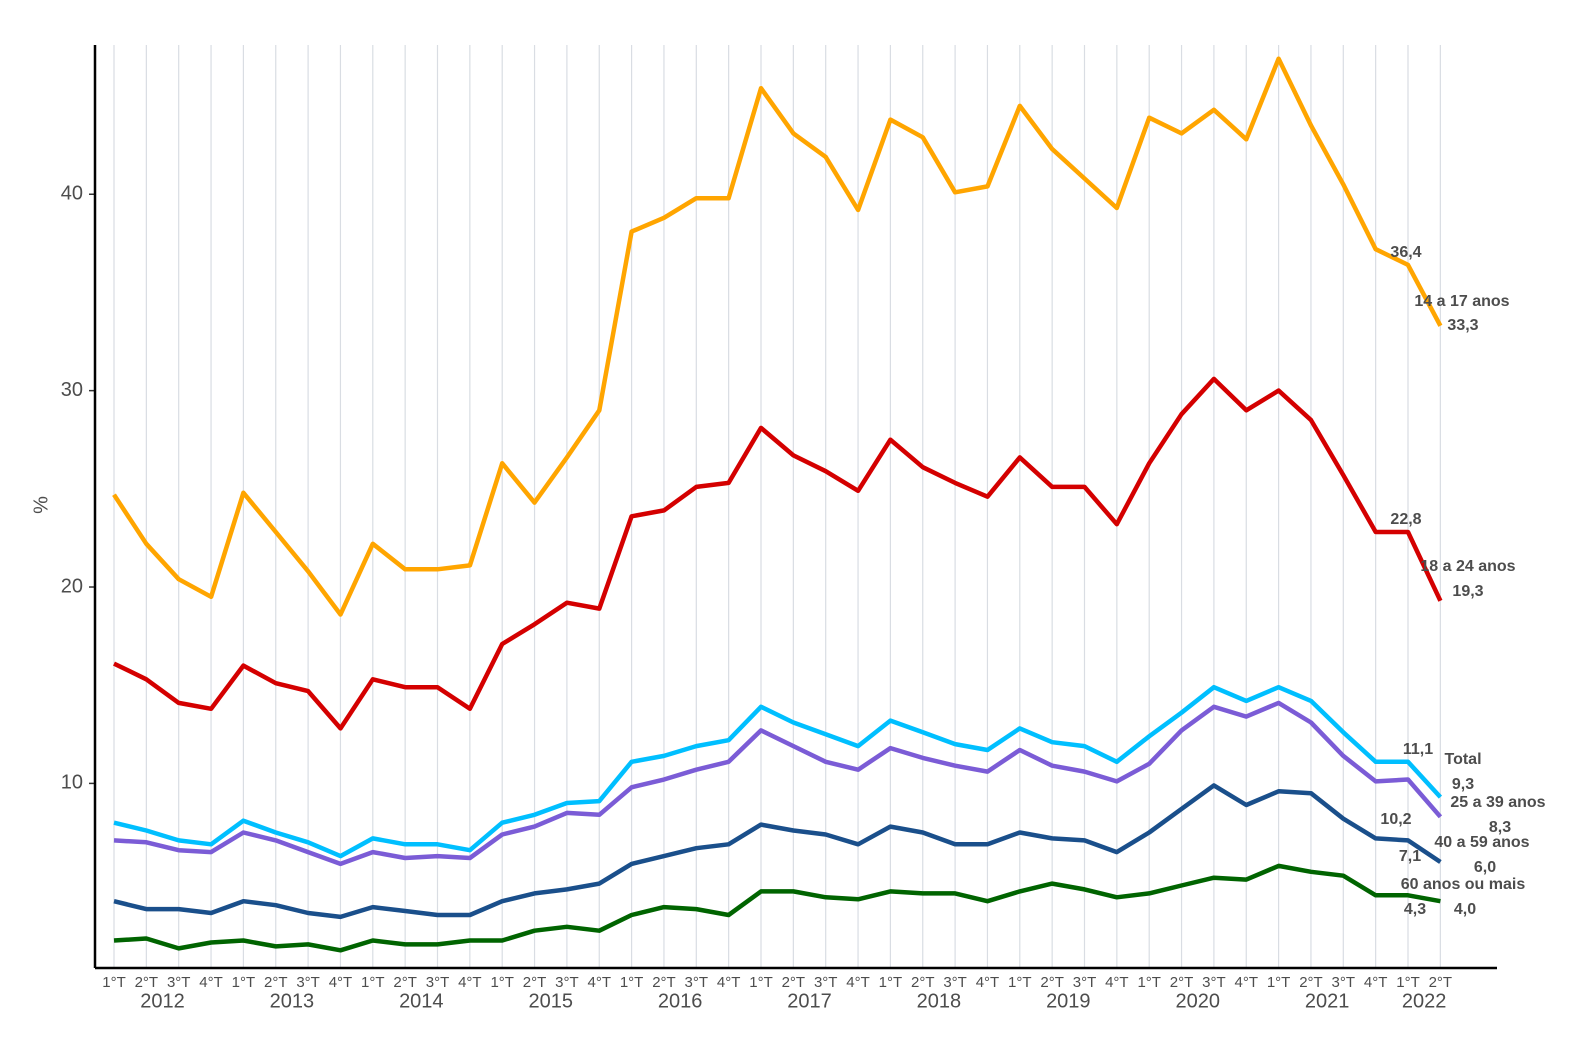 The height and width of the screenshot is (1060, 1578). I want to click on year-label: 2019, so click(1068, 1001).